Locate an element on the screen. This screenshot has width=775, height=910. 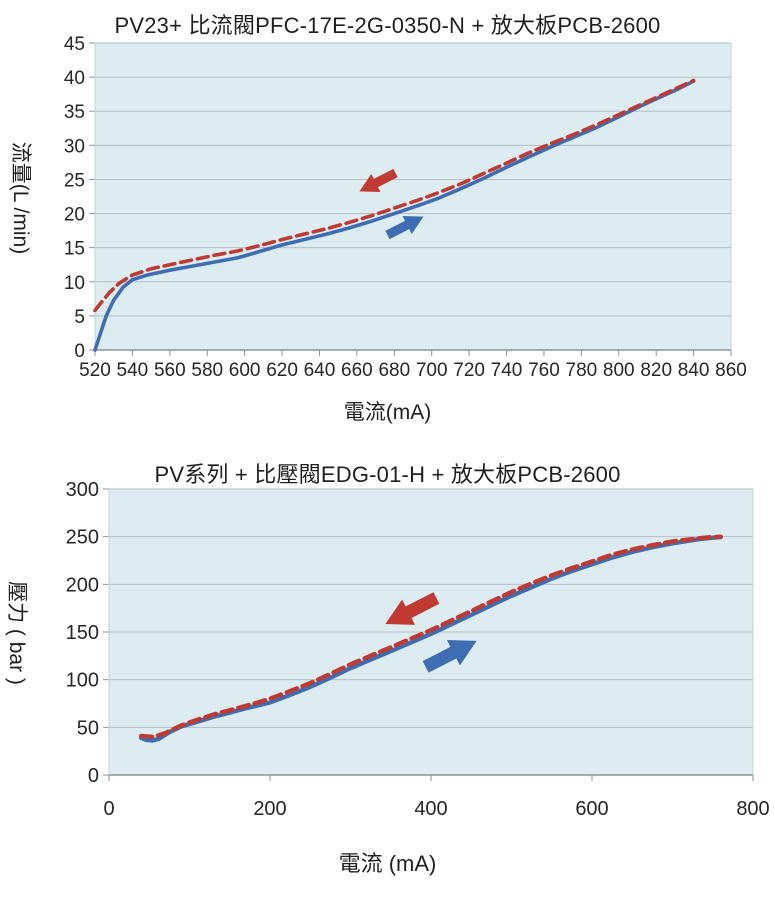
x-tick-label: 540 is located at coordinates (133, 370).